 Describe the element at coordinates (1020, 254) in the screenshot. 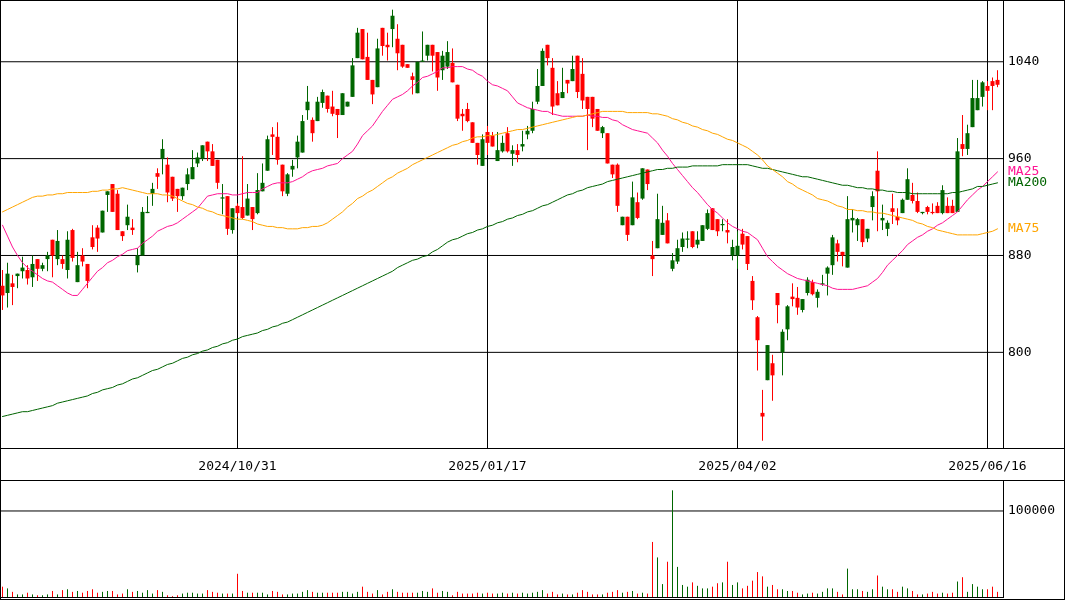

I see `y-tick-label: 880` at that location.